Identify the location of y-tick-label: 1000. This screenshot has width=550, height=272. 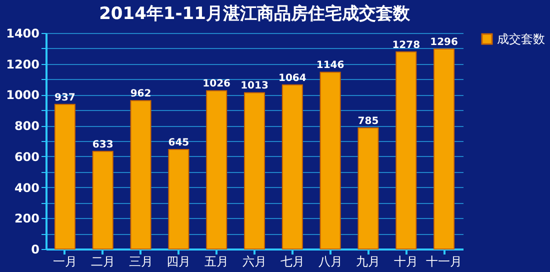
(23, 95).